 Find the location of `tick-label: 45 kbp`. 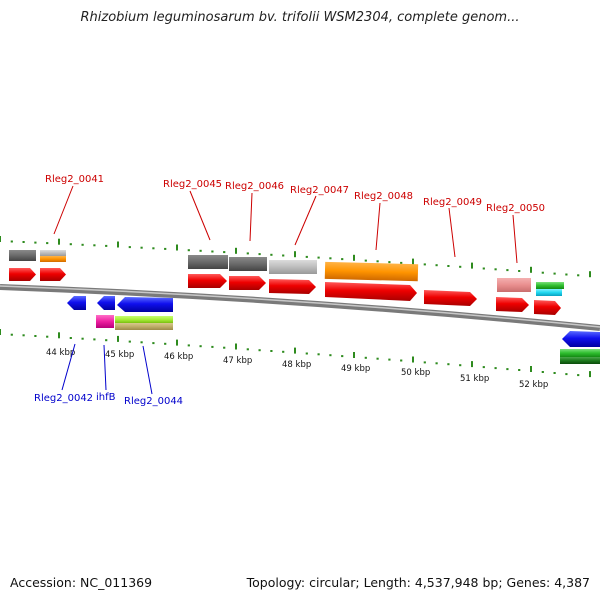

tick-label: 45 kbp is located at coordinates (119, 355).